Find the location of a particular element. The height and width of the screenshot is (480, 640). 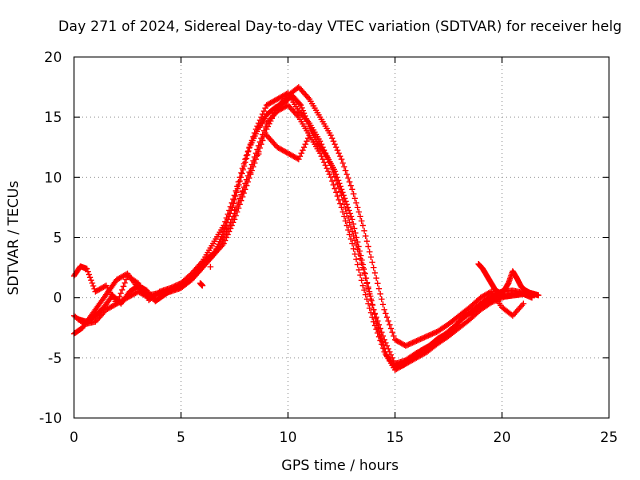

y-tick-label: -10 is located at coordinates (50, 419).